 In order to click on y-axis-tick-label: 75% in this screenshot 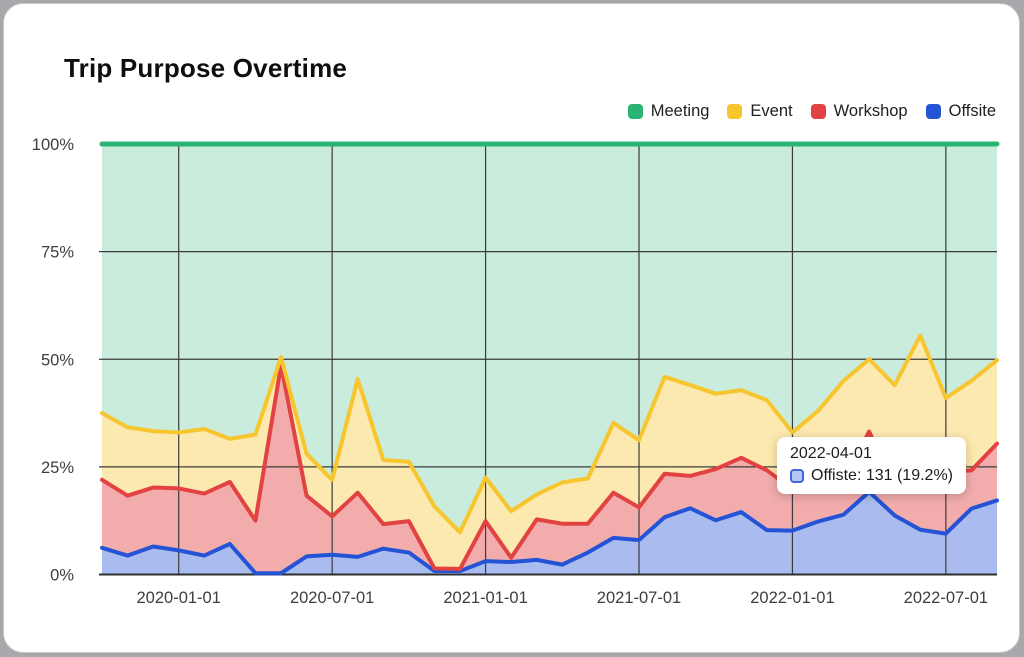, I will do `click(57, 253)`.